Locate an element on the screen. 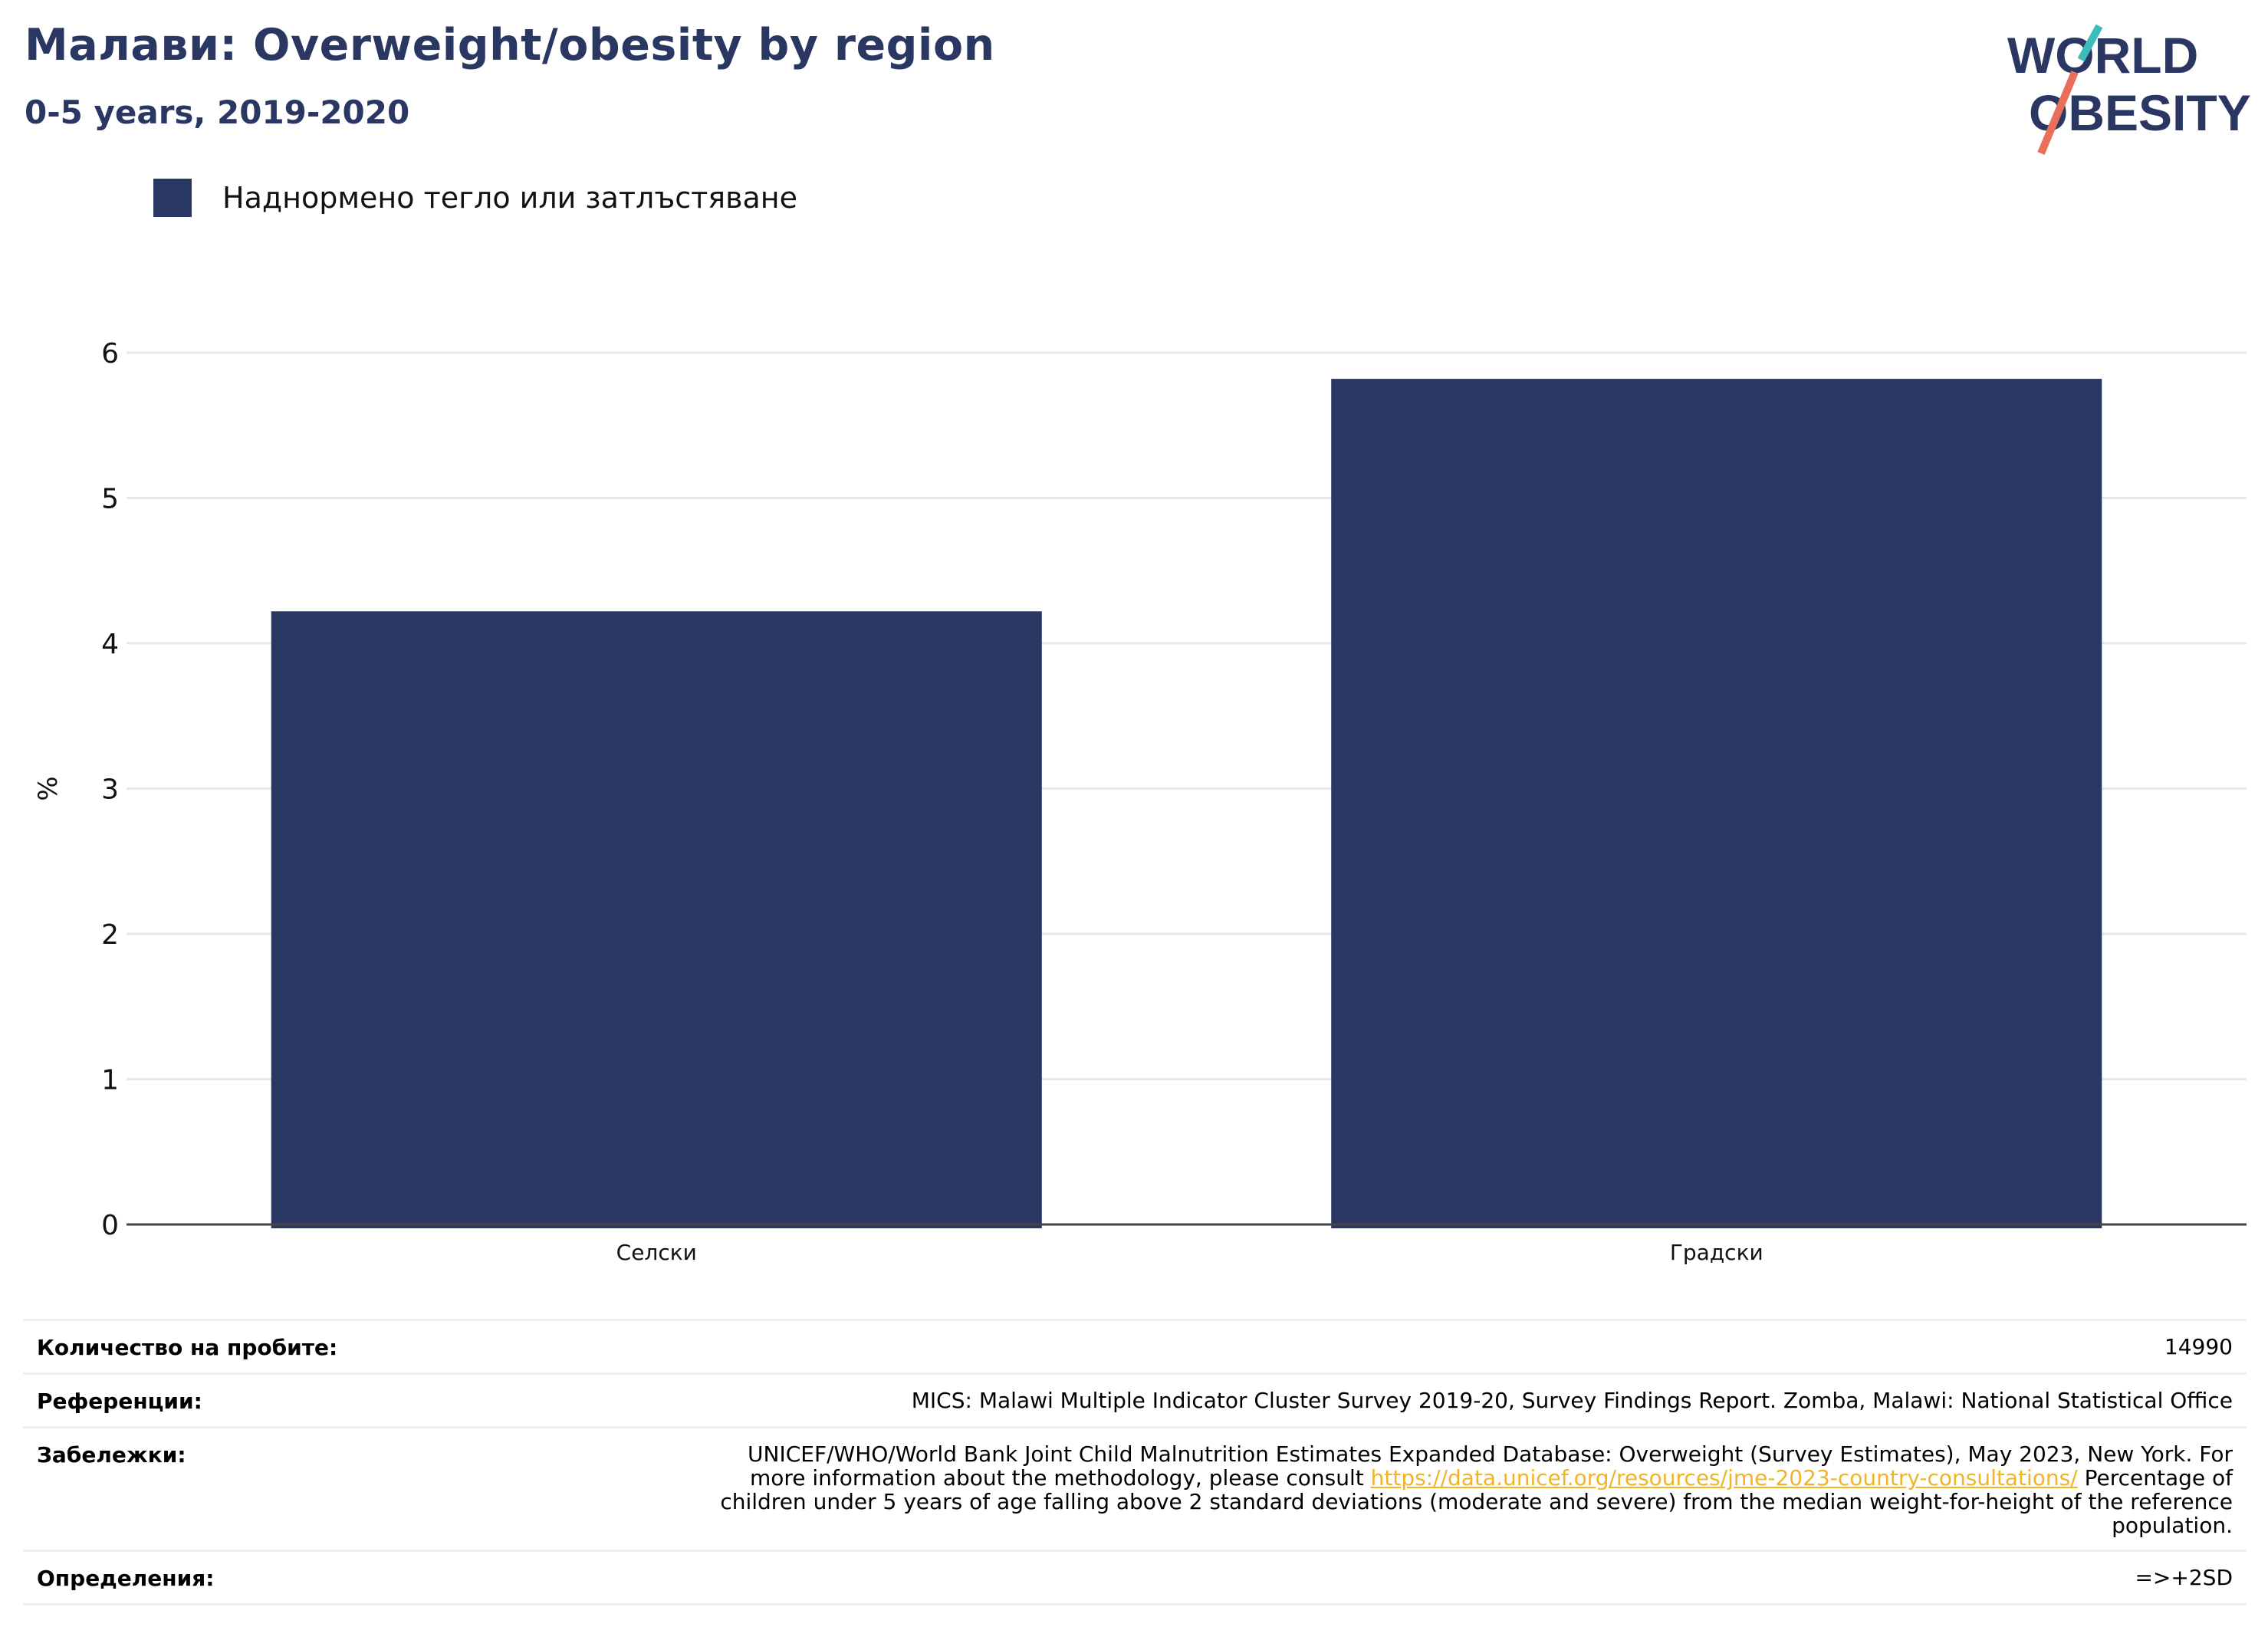  x-tick-labels: Селски Градски is located at coordinates (1189, 1252).